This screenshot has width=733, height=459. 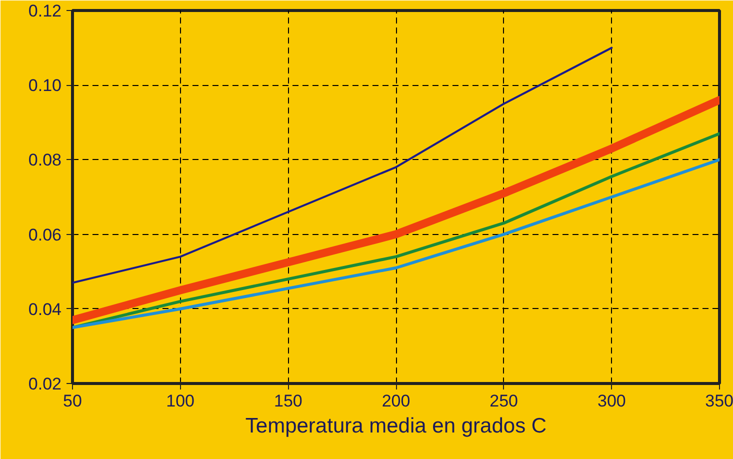 What do you see at coordinates (288, 401) in the screenshot?
I see `x-tick-label: 150` at bounding box center [288, 401].